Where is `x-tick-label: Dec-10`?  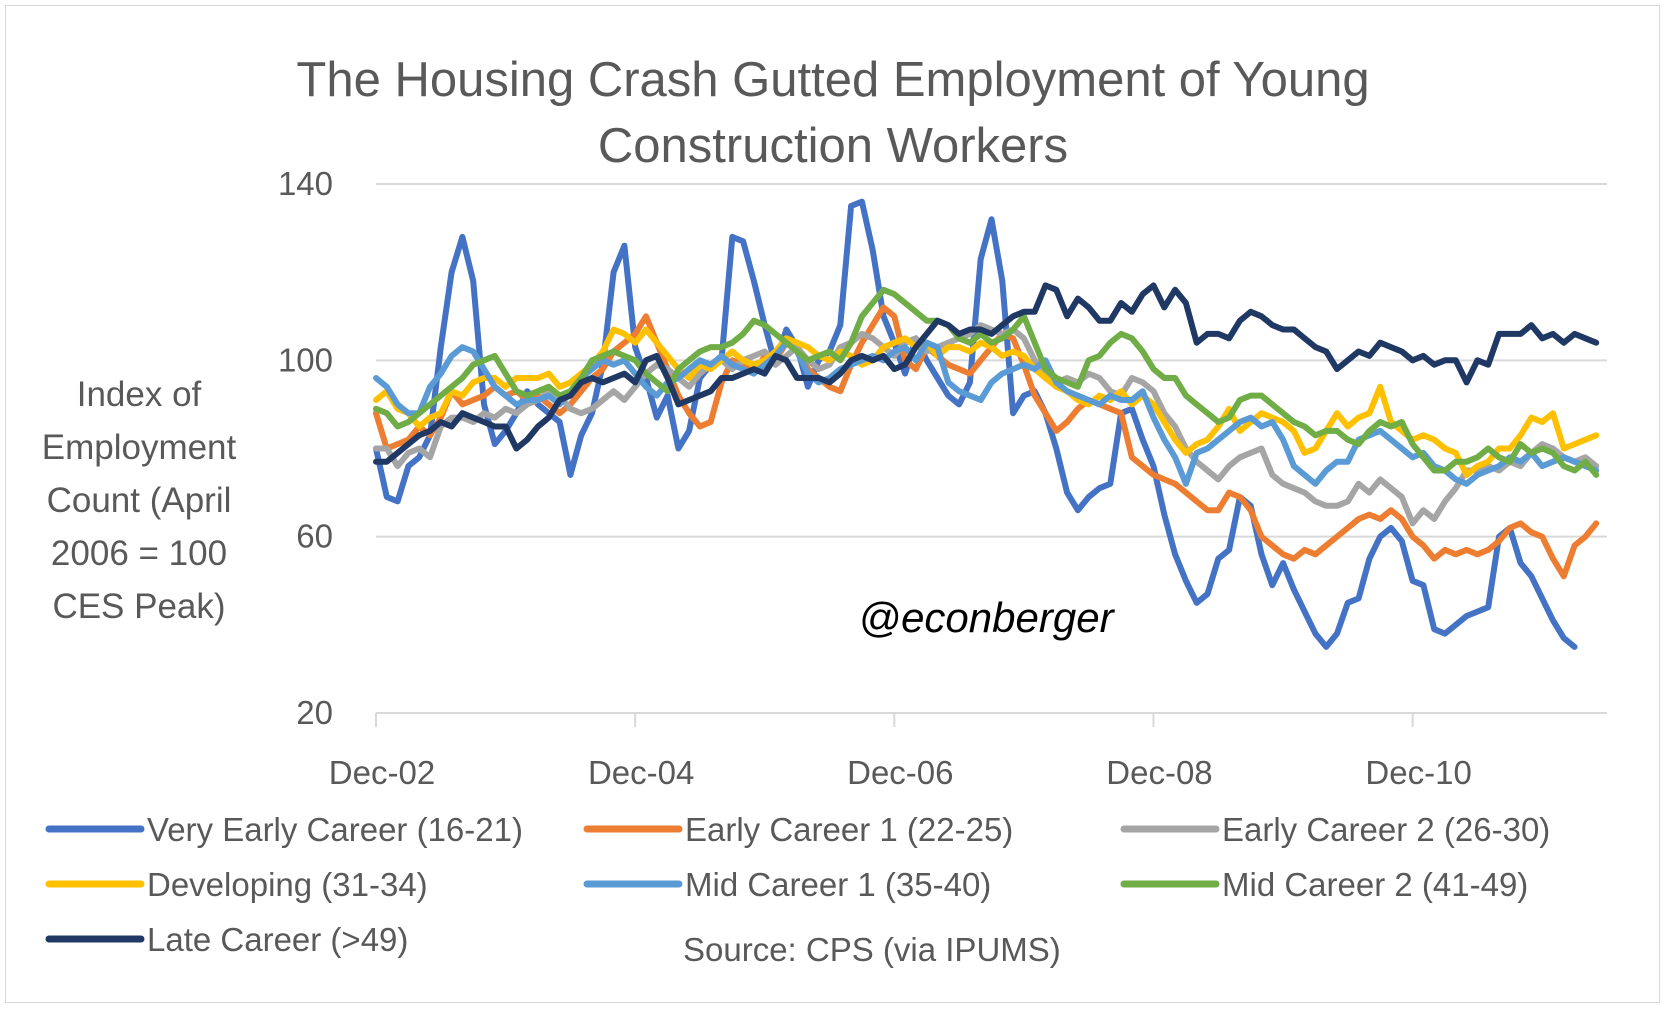
x-tick-label: Dec-10 is located at coordinates (1418, 772).